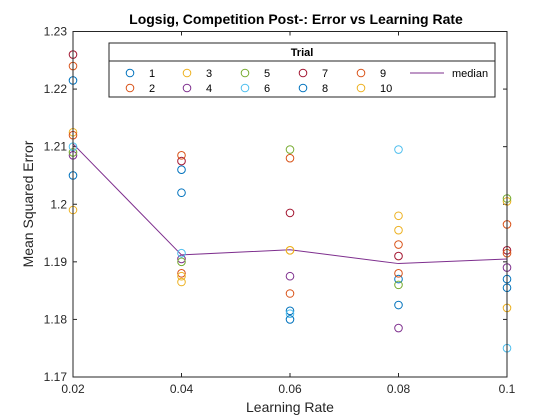  I want to click on legend-label-trial-8: 8, so click(325, 89).